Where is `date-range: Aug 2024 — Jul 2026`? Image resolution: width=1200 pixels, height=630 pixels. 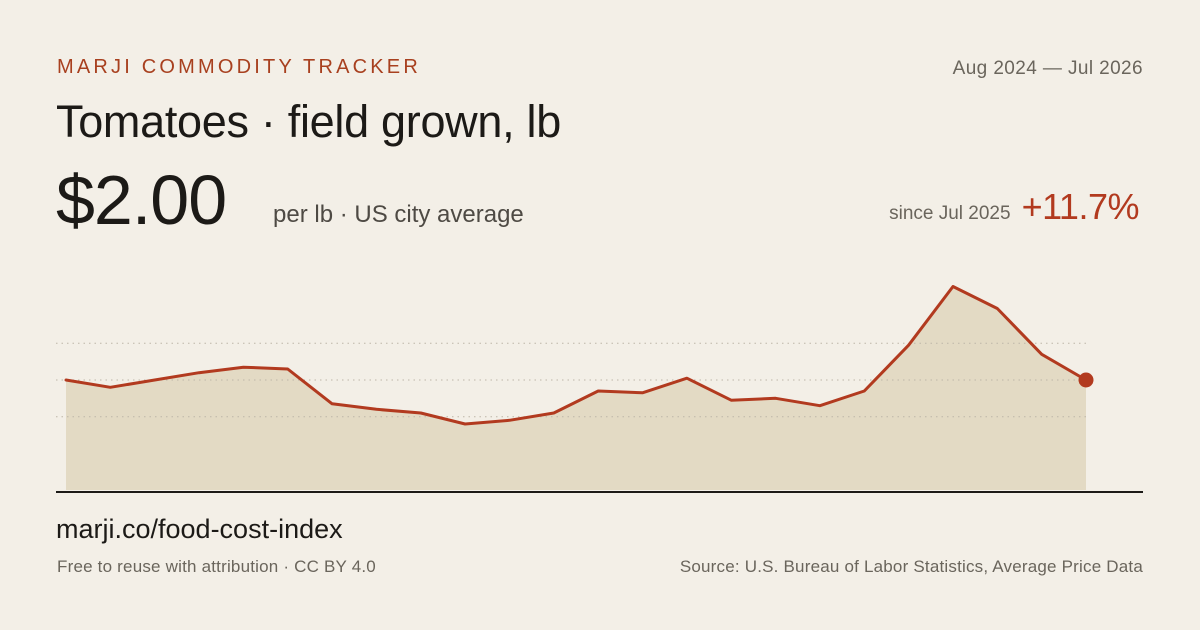
date-range: Aug 2024 — Jul 2026 is located at coordinates (1047, 68).